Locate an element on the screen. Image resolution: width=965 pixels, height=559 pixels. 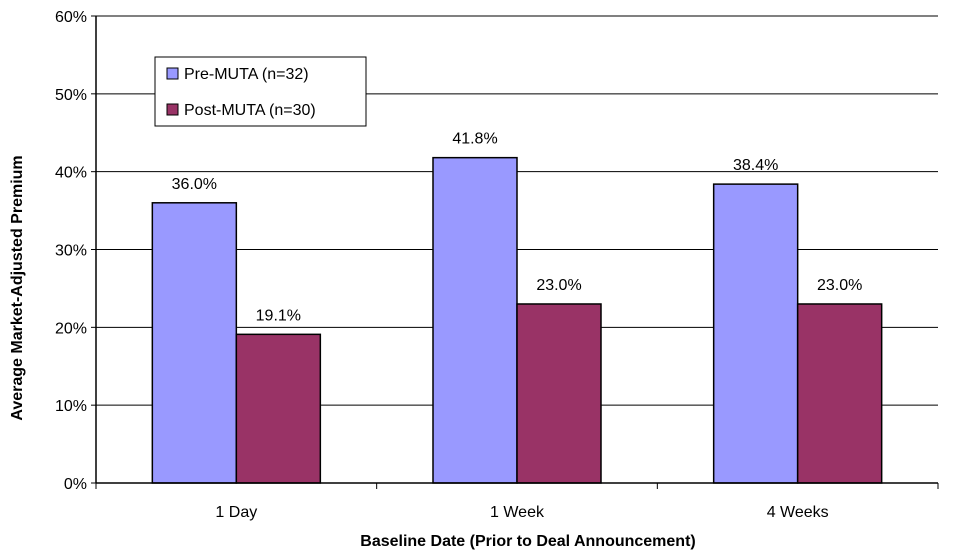
y-tick-label: 60% is located at coordinates (71, 17).